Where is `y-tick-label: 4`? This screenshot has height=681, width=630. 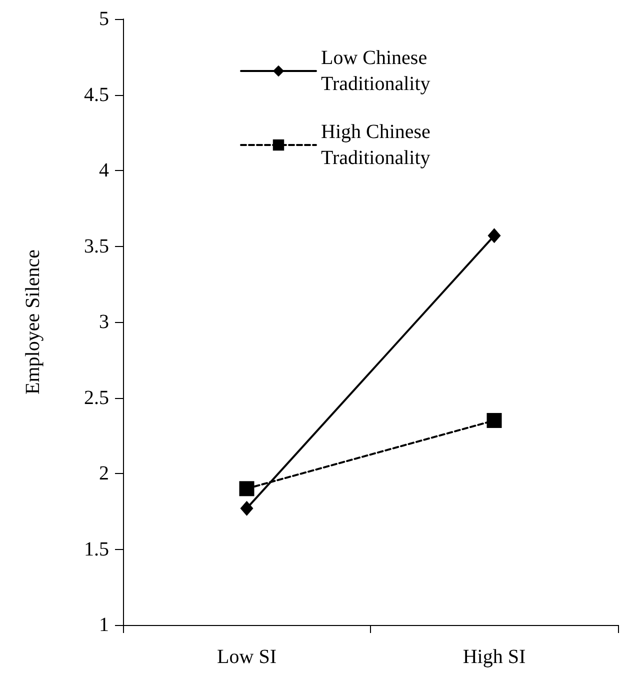 y-tick-label: 4 is located at coordinates (104, 171).